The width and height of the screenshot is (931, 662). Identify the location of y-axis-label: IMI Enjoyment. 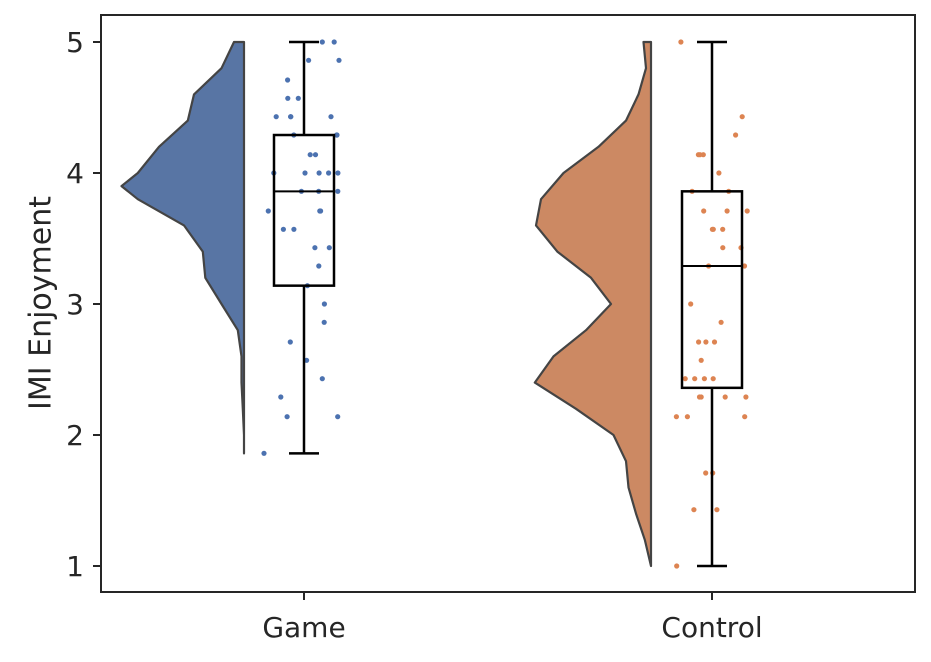
(41, 303).